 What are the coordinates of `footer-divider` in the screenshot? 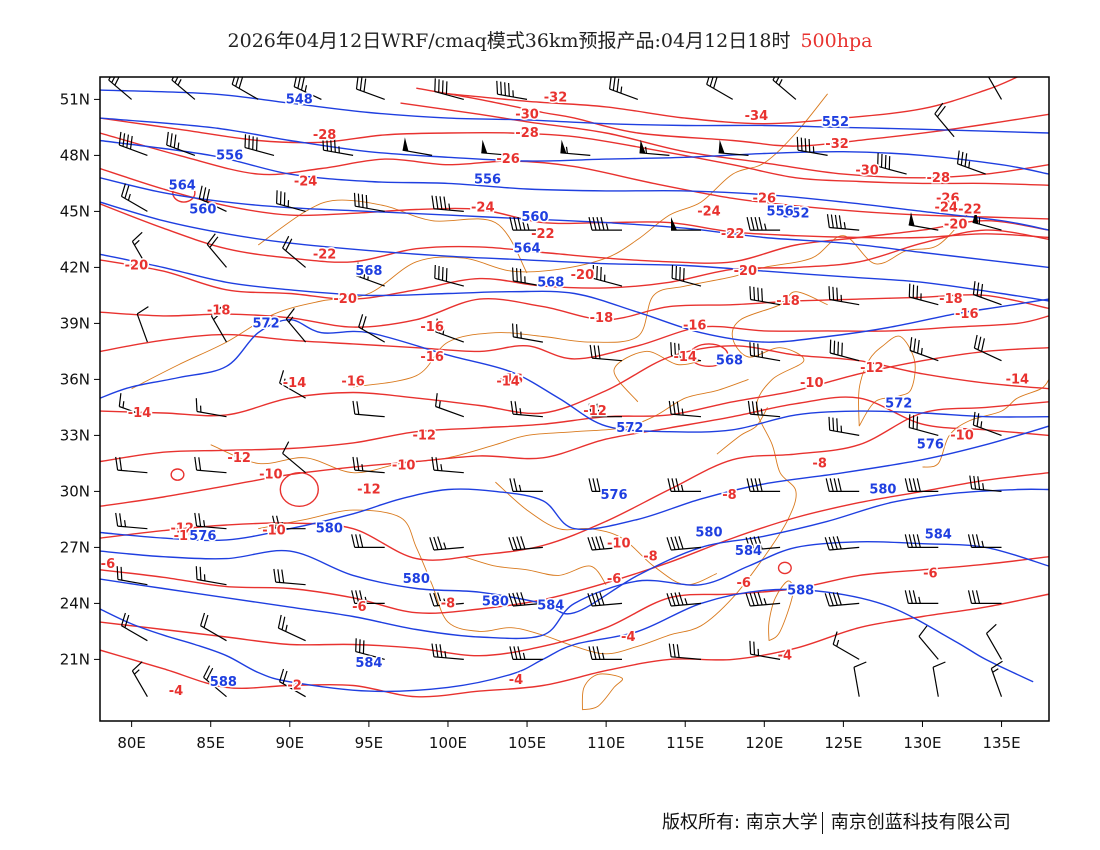 It's located at (822, 823).